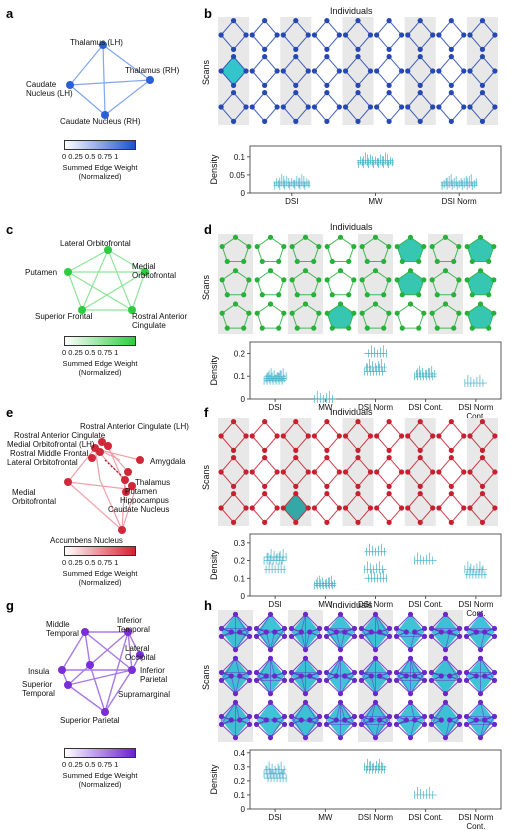  I want to click on node-label: Accumbens Nucleus, so click(86, 540).